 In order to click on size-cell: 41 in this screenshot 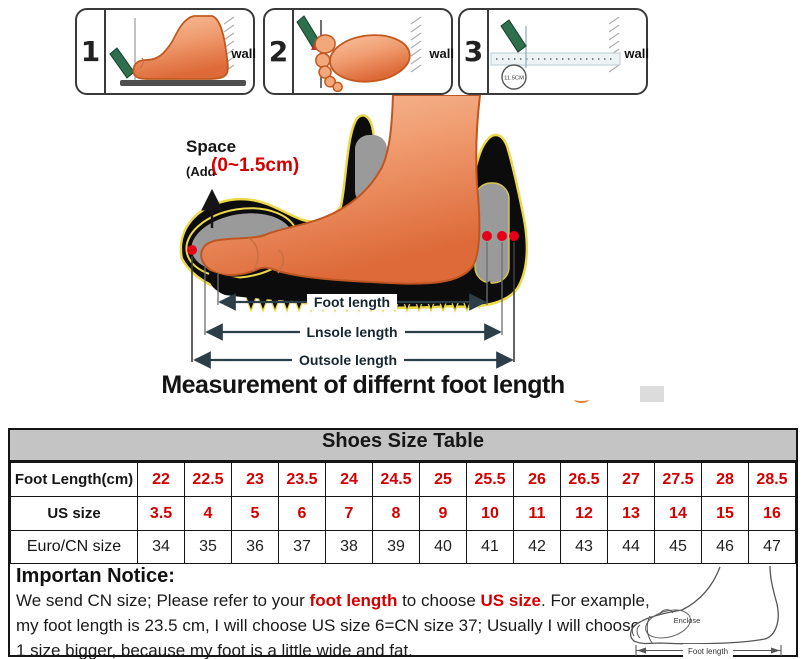, I will do `click(490, 547)`.